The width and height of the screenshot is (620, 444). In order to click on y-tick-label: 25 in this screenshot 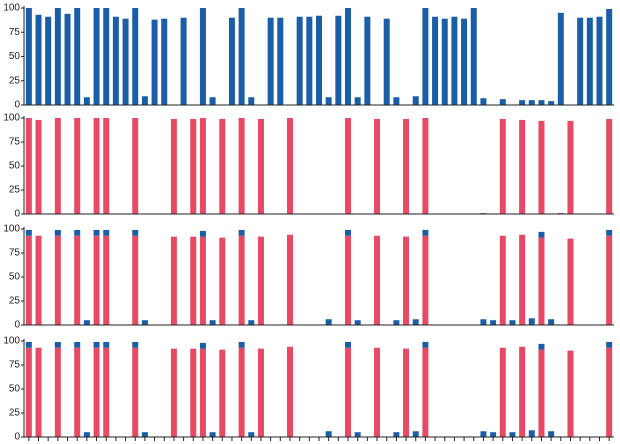, I will do `click(15, 190)`.